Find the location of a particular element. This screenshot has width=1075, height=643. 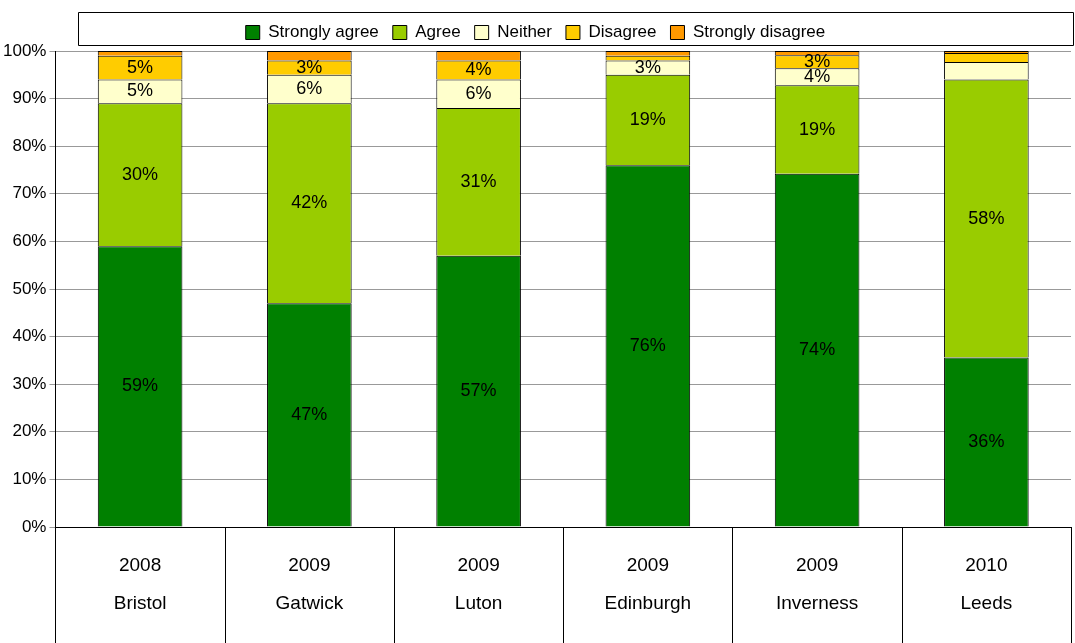

data-label: 47% is located at coordinates (309, 413).